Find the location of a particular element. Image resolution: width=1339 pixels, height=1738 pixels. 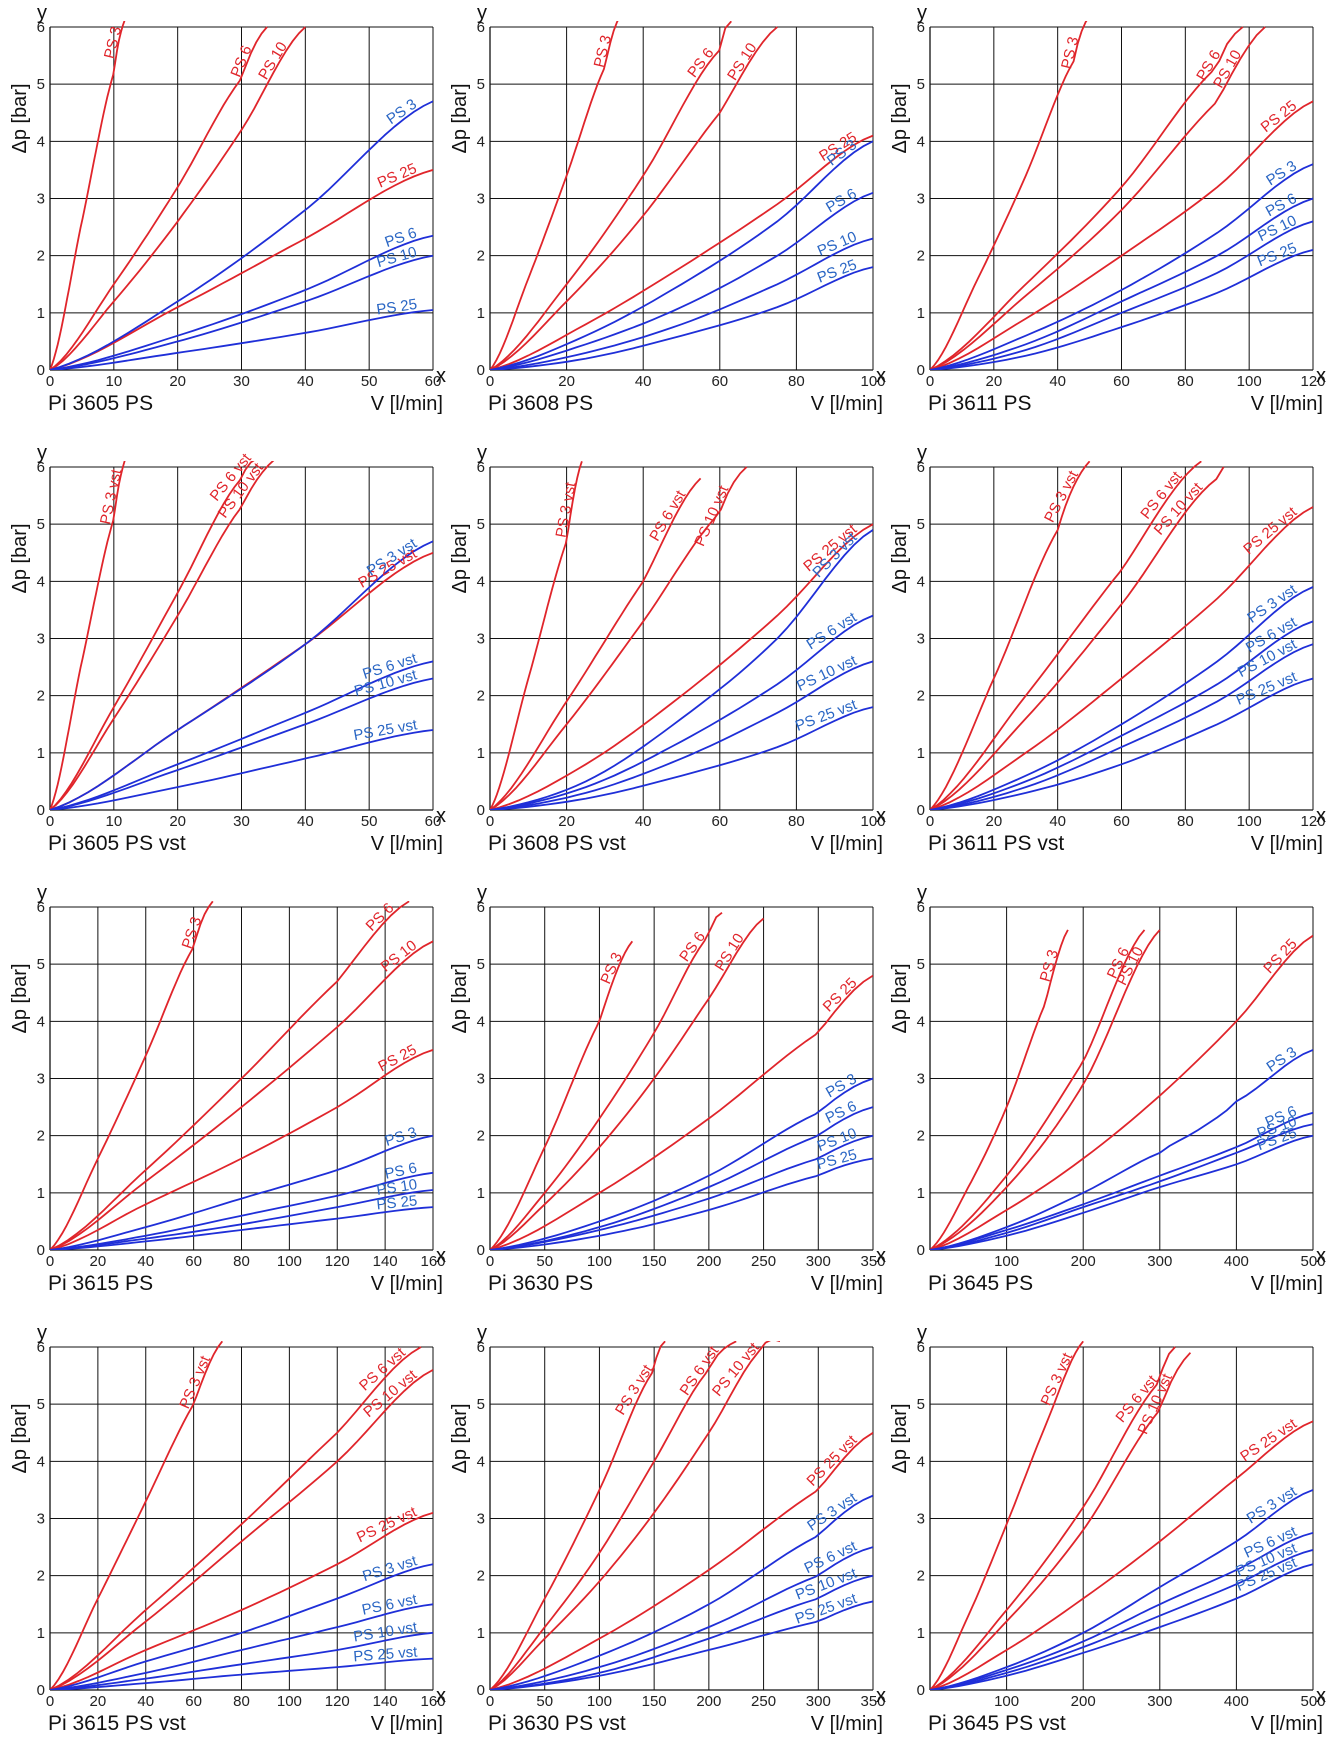

x-tick-label: 40 is located at coordinates (643, 821).